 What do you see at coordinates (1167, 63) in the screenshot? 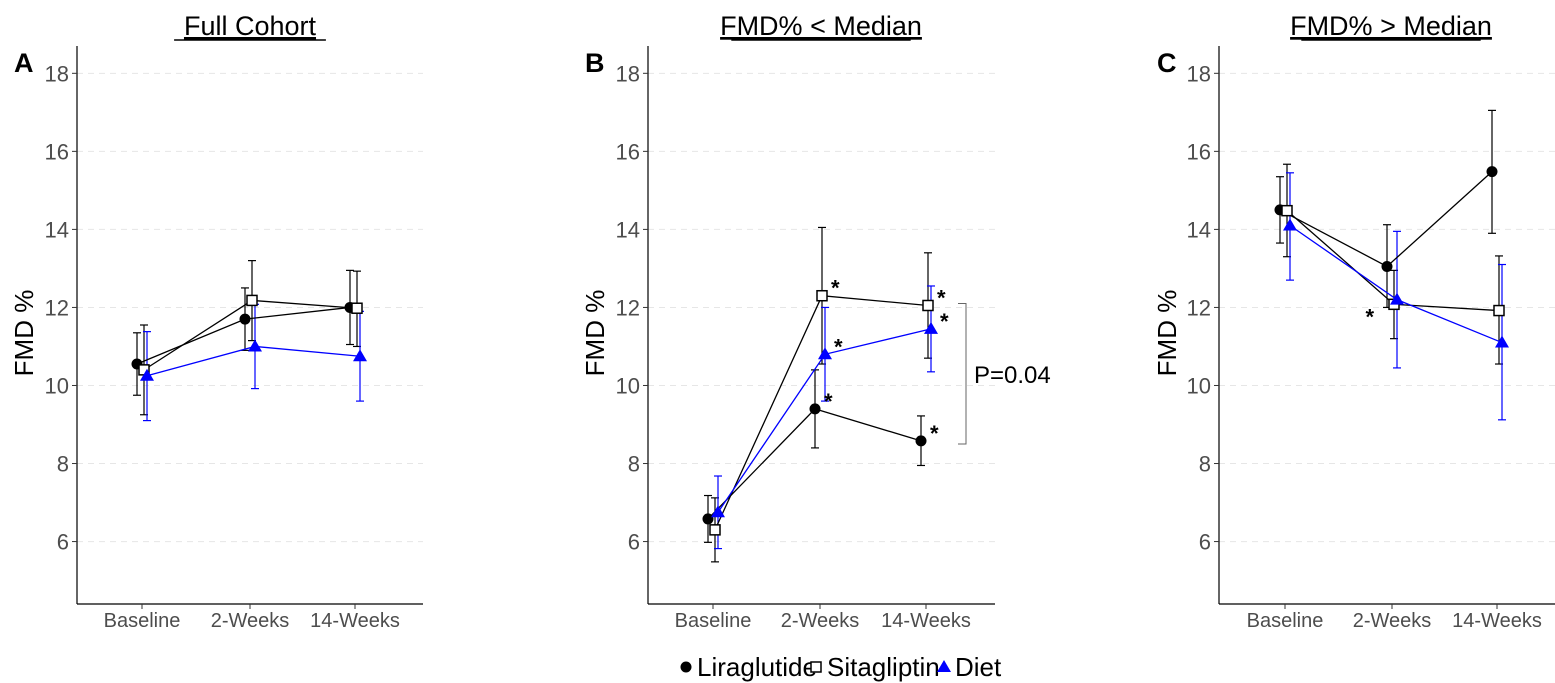
I see `panel-letter: C` at bounding box center [1167, 63].